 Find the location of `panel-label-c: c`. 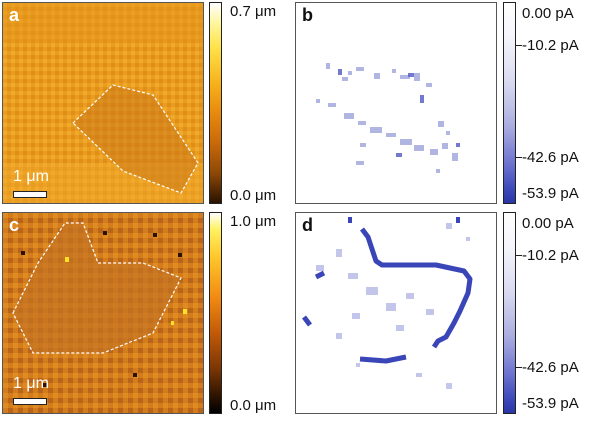

panel-label-c: c is located at coordinates (14, 225).